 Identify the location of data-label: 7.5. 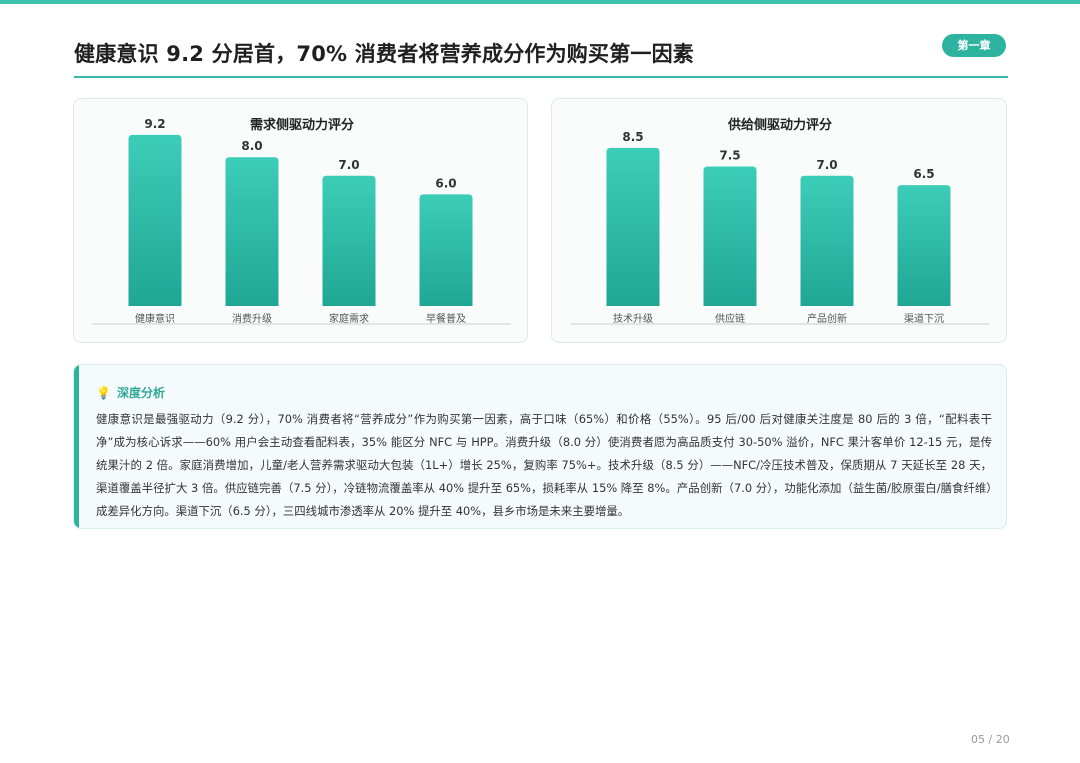
(729, 156).